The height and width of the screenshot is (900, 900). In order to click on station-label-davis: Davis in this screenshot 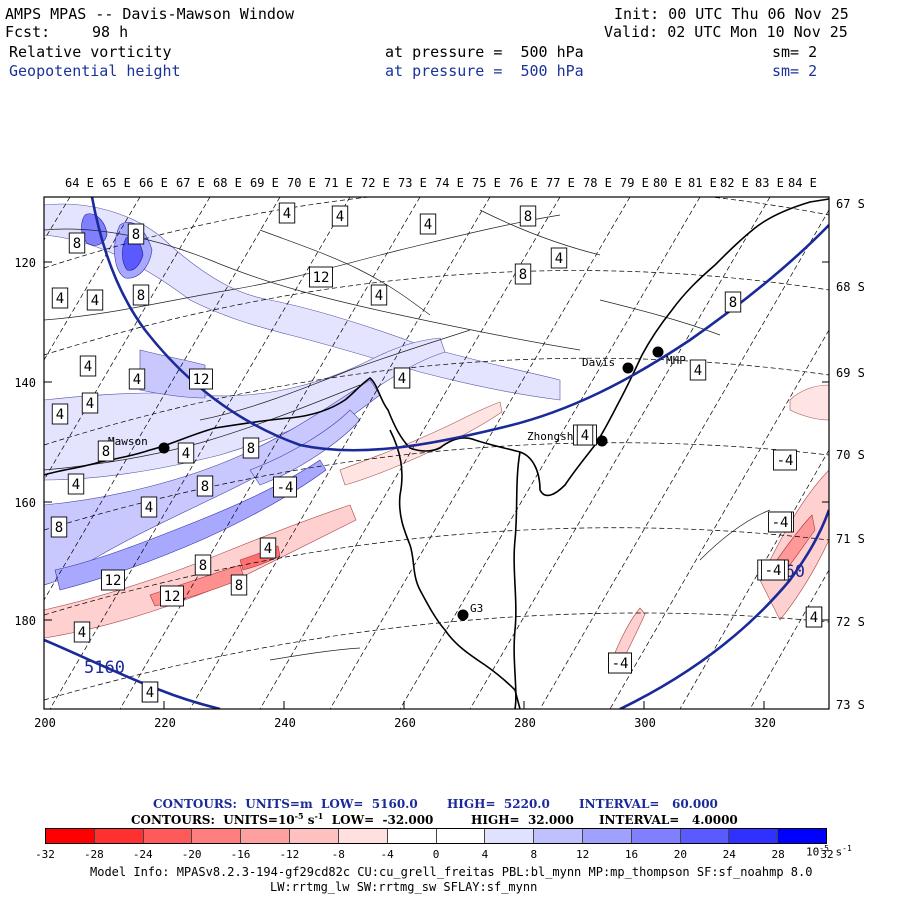, I will do `click(598, 362)`.